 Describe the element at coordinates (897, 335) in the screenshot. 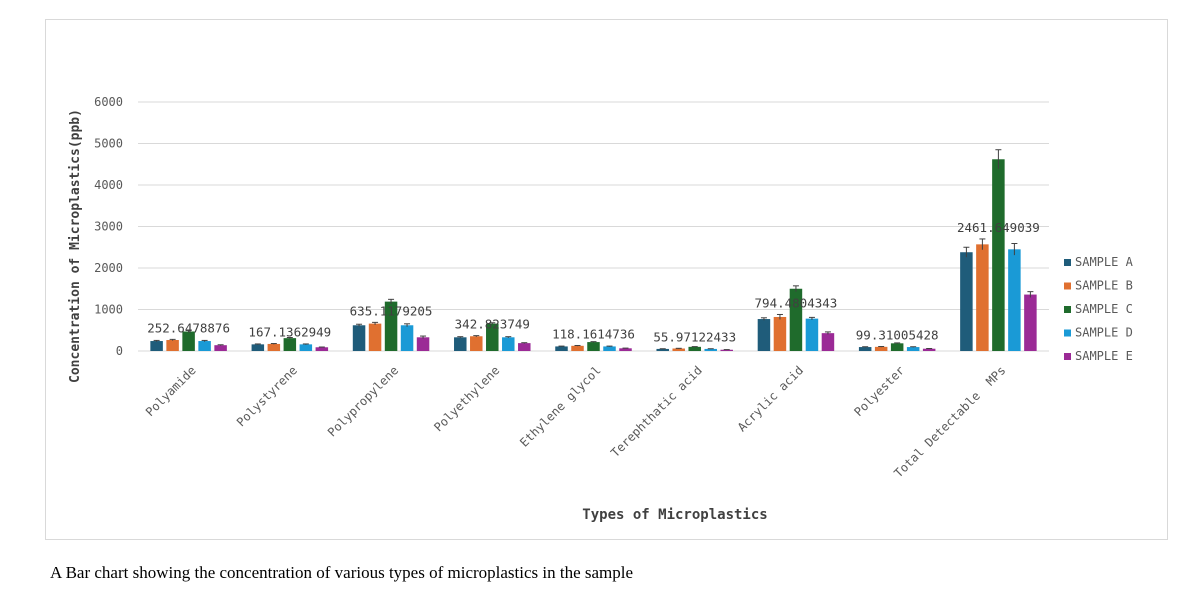

I see `data-label: 99.31005428` at that location.